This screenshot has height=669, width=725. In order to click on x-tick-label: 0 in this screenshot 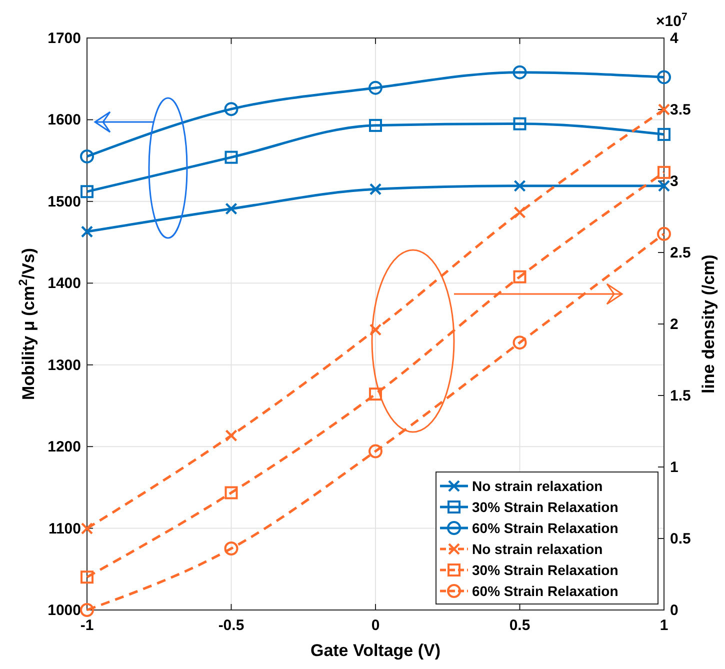, I will do `click(375, 625)`.